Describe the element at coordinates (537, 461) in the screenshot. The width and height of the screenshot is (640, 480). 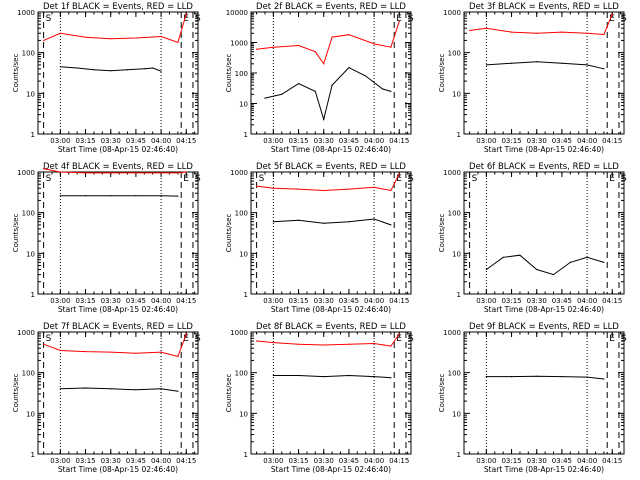
I see `x-tick-label: 03:30` at that location.